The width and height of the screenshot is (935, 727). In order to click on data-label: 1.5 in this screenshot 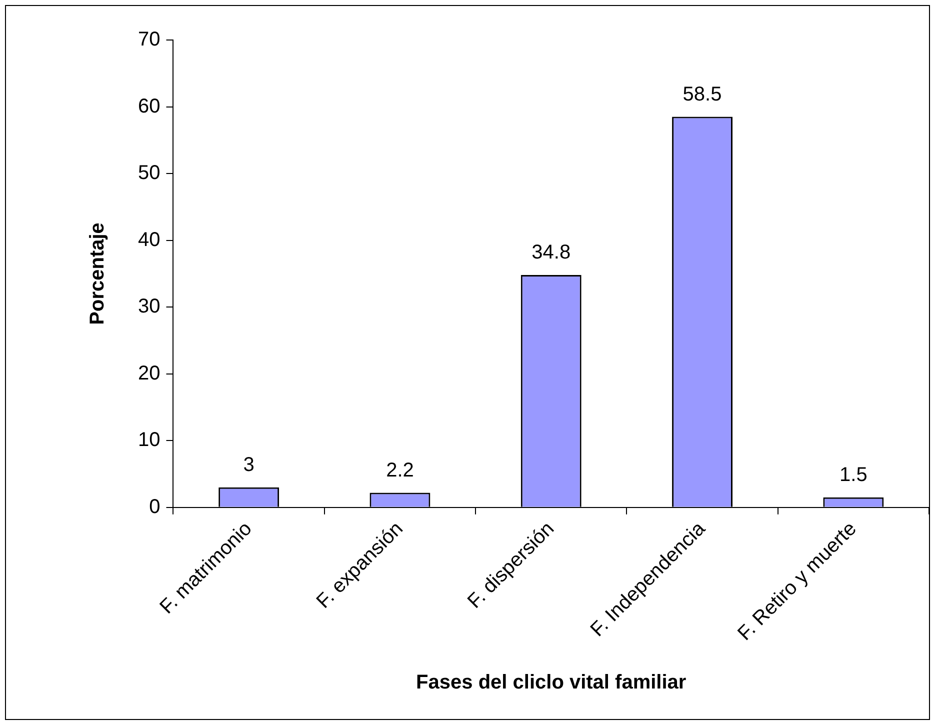, I will do `click(854, 475)`.